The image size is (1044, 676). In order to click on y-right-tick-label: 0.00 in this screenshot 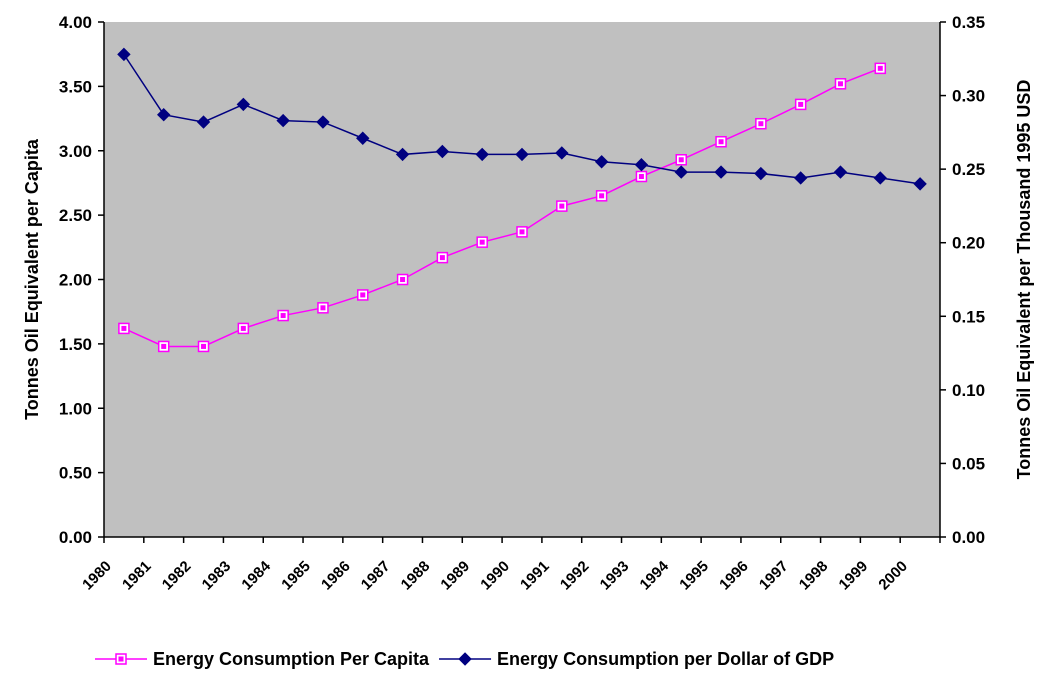, I will do `click(968, 537)`.